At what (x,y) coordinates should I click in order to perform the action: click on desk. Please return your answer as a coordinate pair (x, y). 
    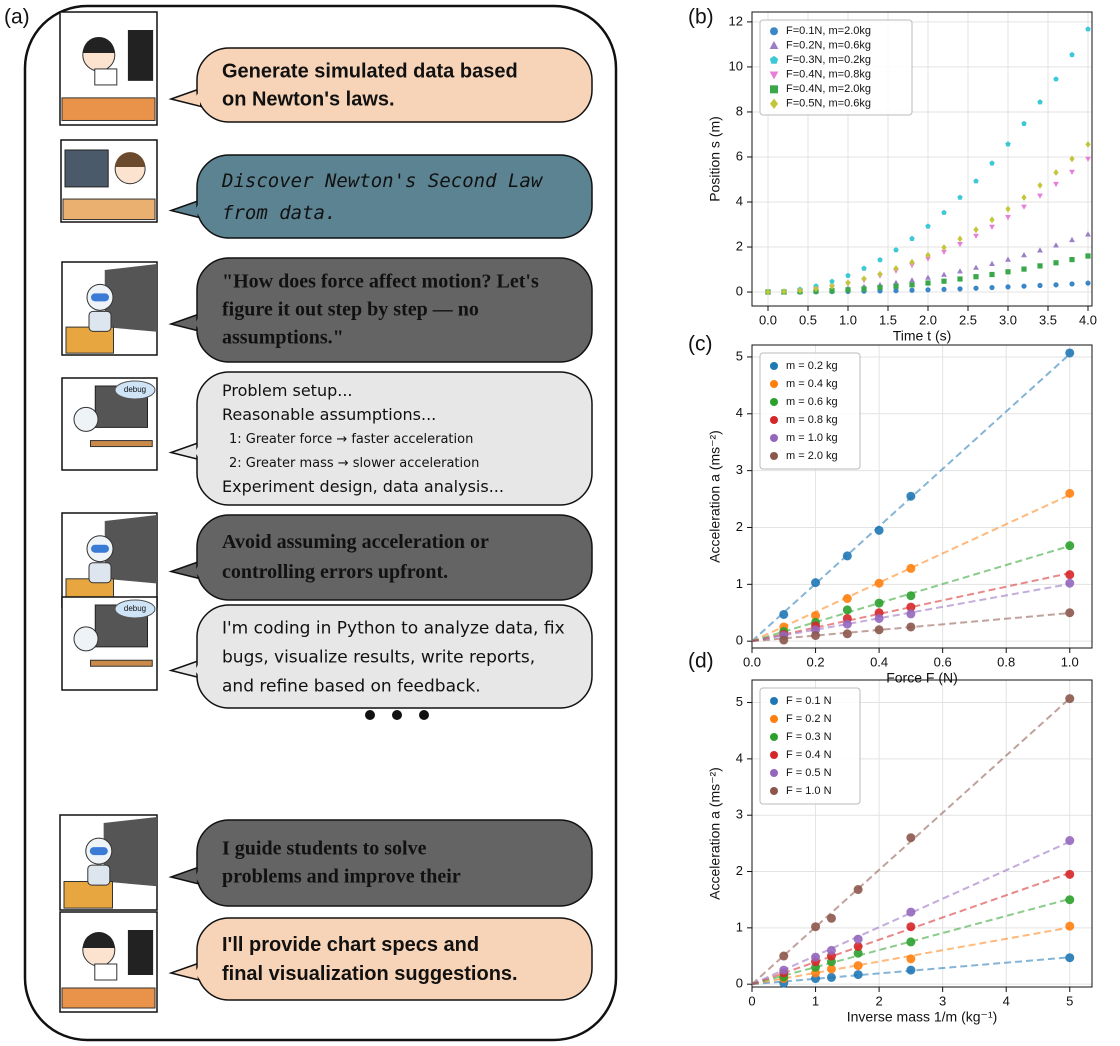
    Looking at the image, I should click on (121, 663).